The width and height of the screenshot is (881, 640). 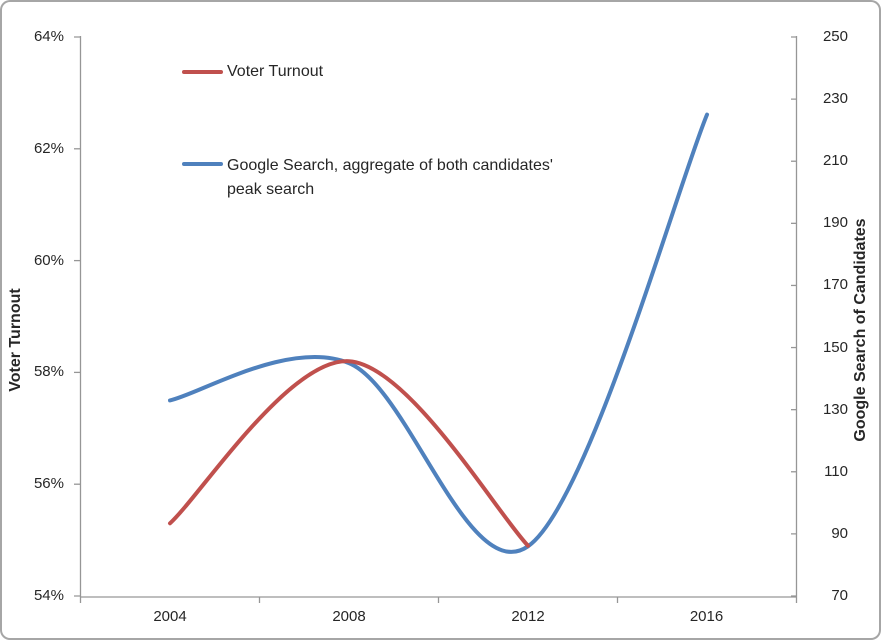 I want to click on x-axis-tick: 2016, so click(x=706, y=616).